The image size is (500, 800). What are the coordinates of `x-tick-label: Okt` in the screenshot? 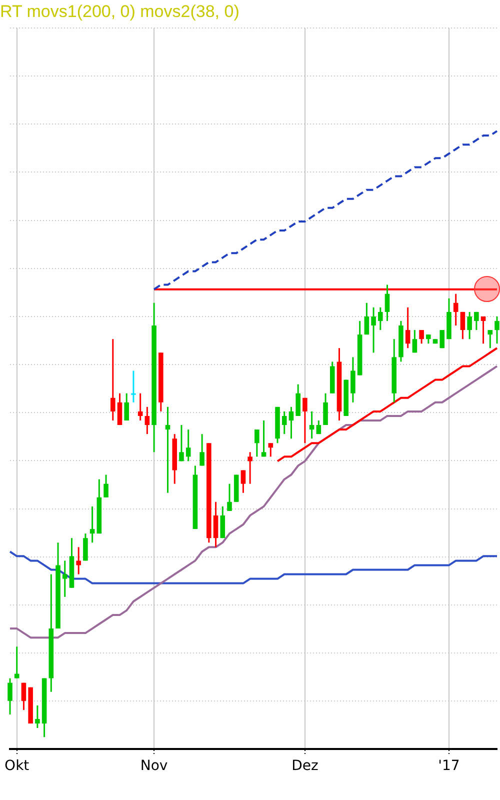 It's located at (17, 766).